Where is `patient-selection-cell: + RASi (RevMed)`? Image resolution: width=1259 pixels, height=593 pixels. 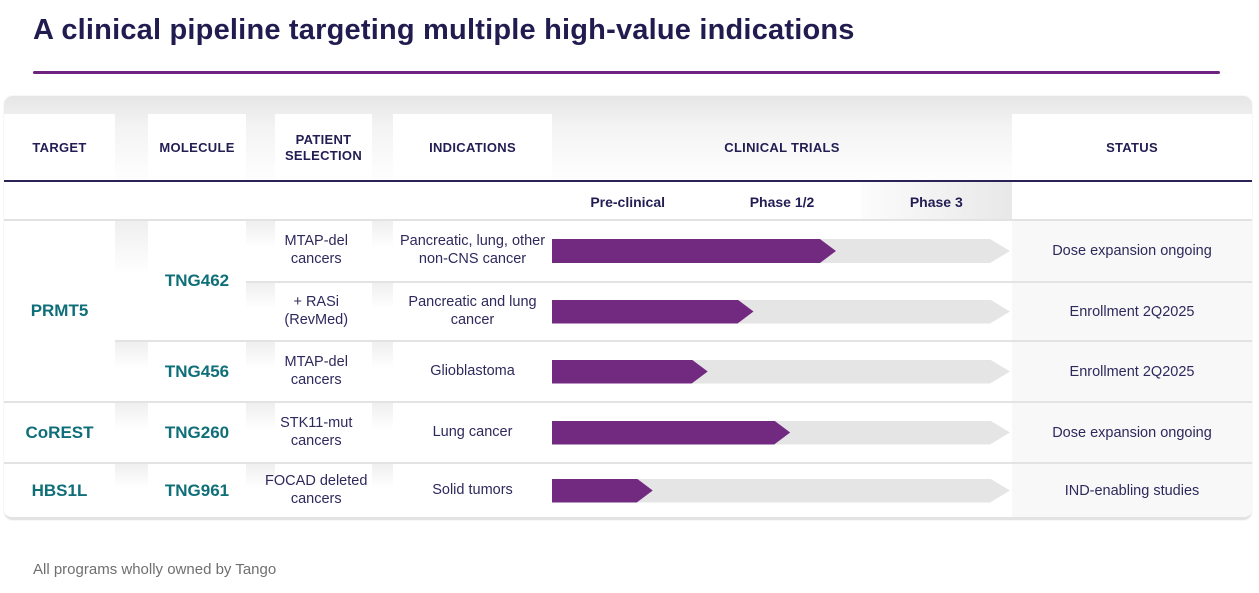 patient-selection-cell: + RASi (RevMed) is located at coordinates (323, 310).